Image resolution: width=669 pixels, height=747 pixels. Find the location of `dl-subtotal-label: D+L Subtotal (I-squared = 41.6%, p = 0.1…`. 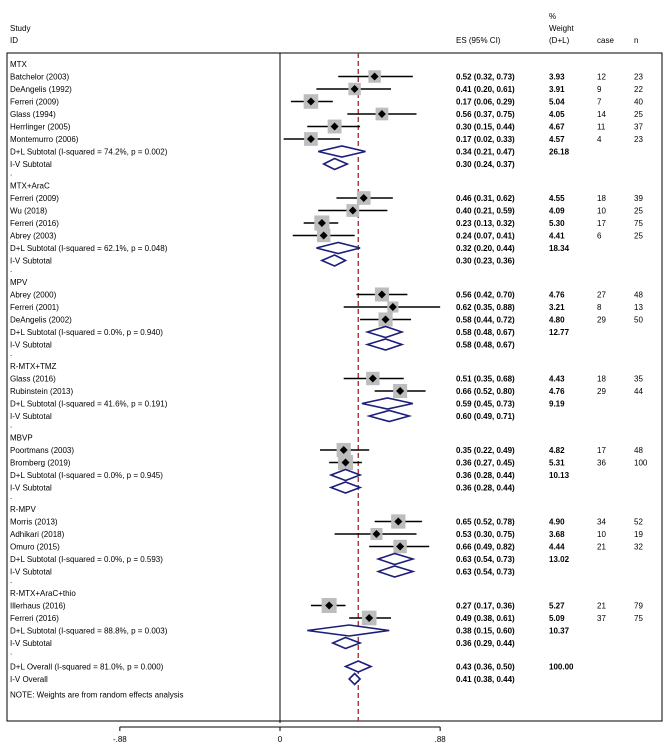

dl-subtotal-label: D+L Subtotal (I-squared = 41.6%, p = 0.1… is located at coordinates (89, 404).